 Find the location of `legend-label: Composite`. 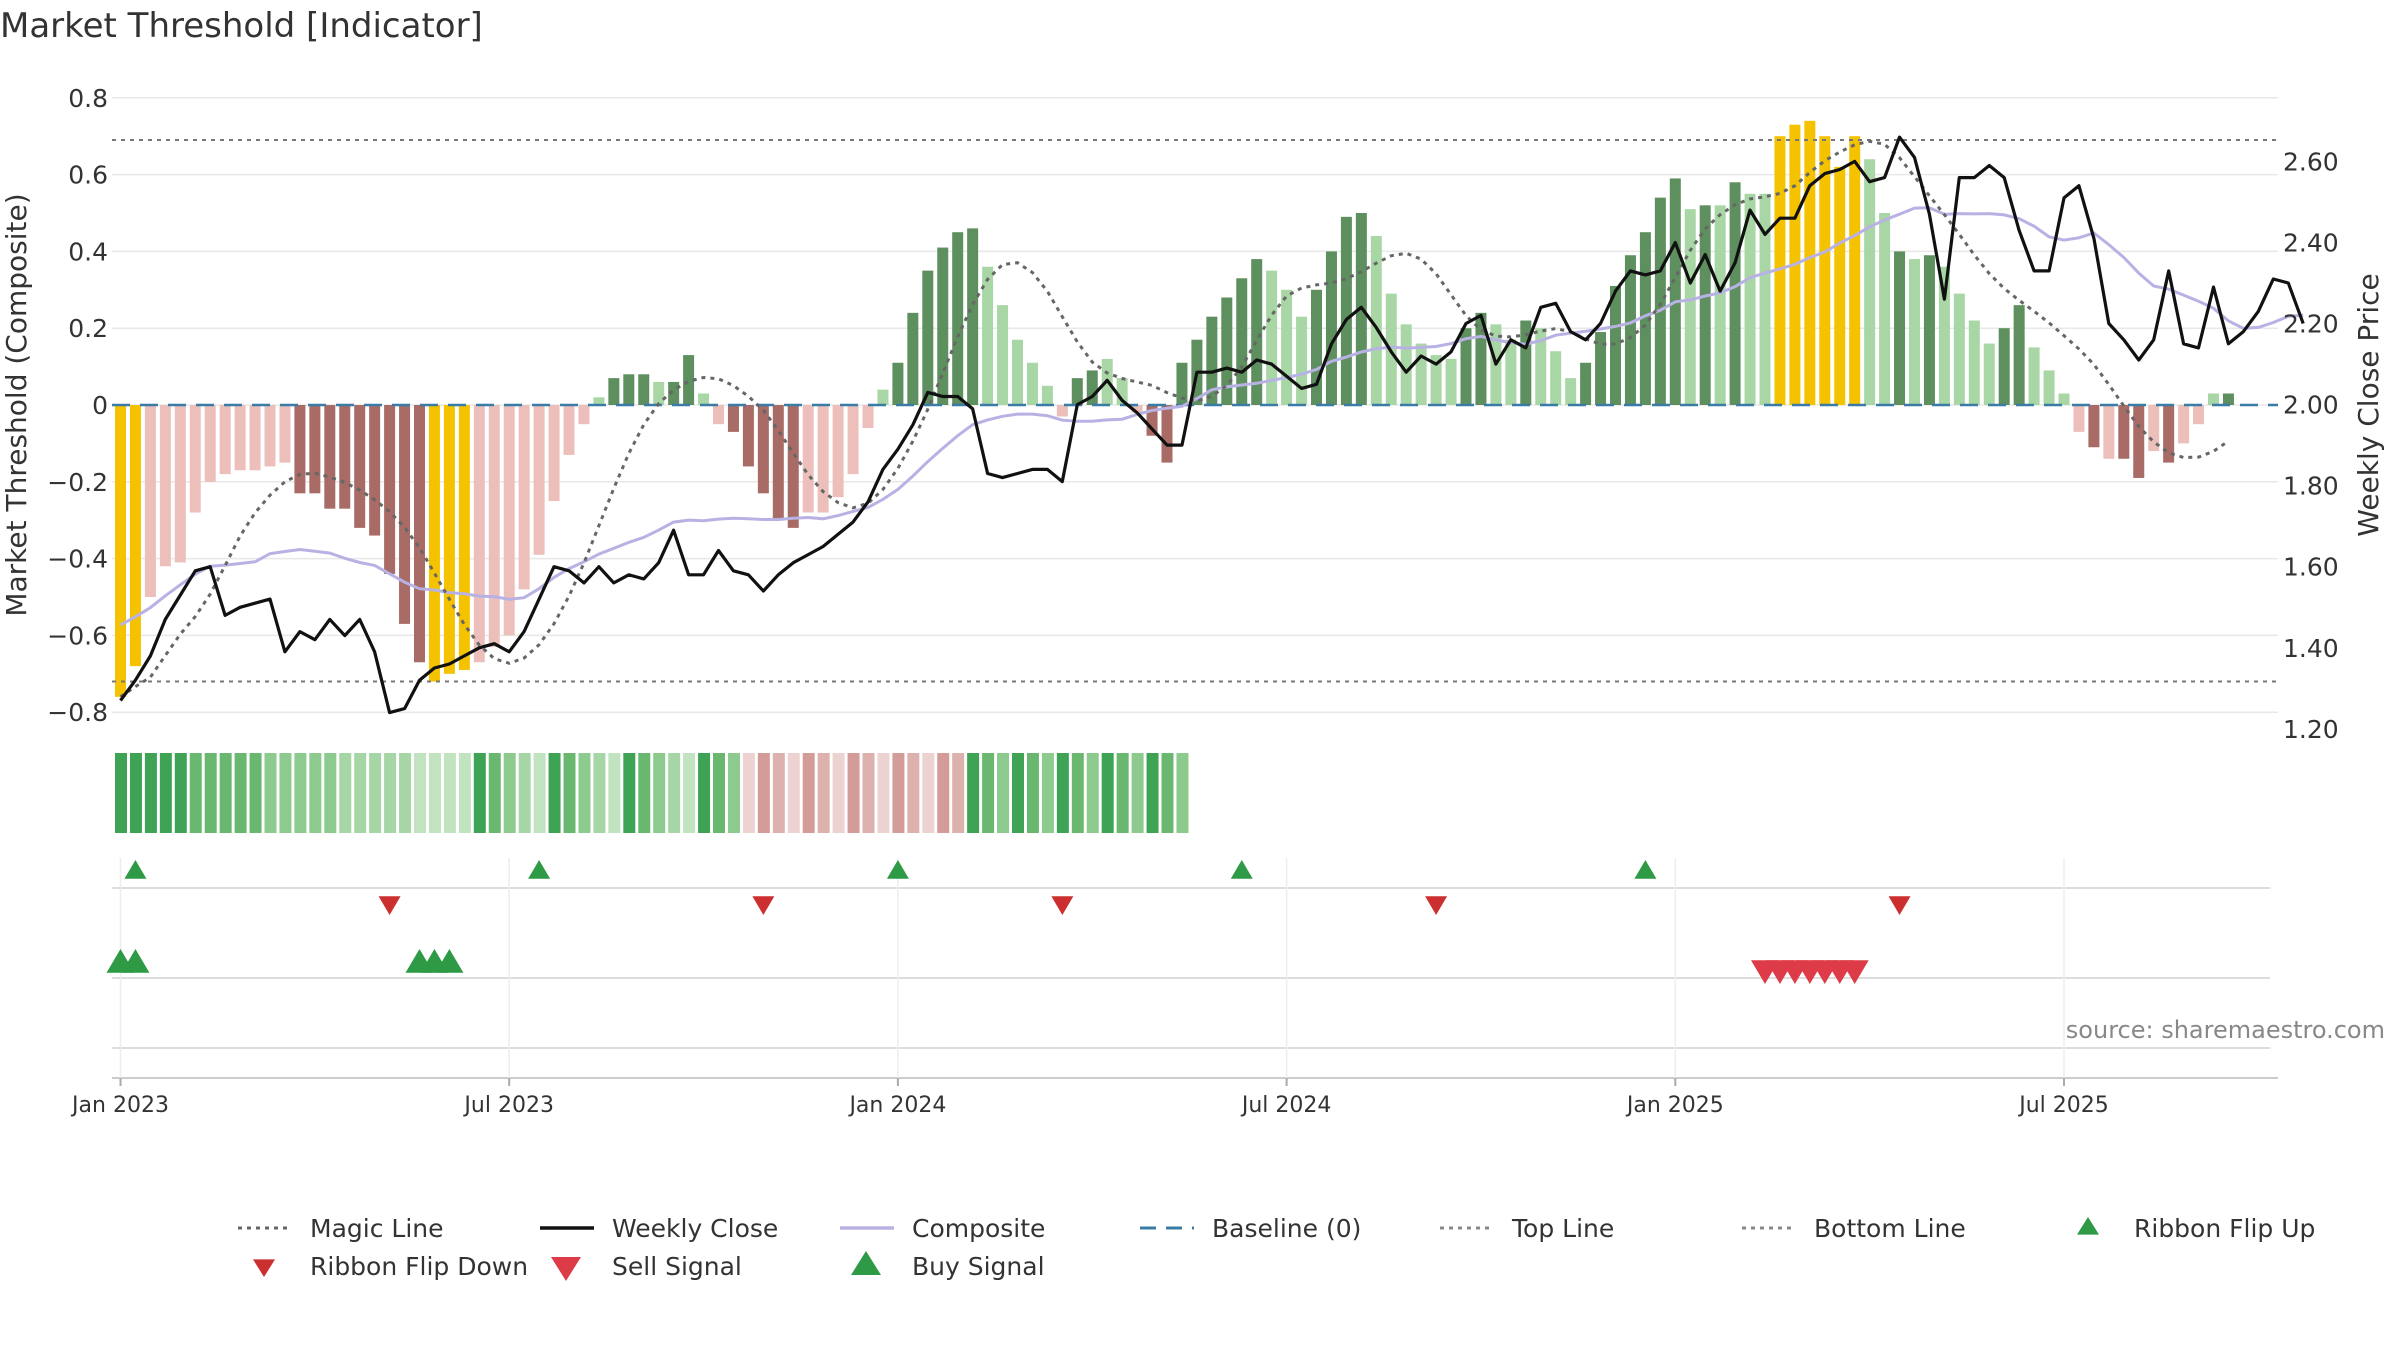

legend-label: Composite is located at coordinates (978, 1228).